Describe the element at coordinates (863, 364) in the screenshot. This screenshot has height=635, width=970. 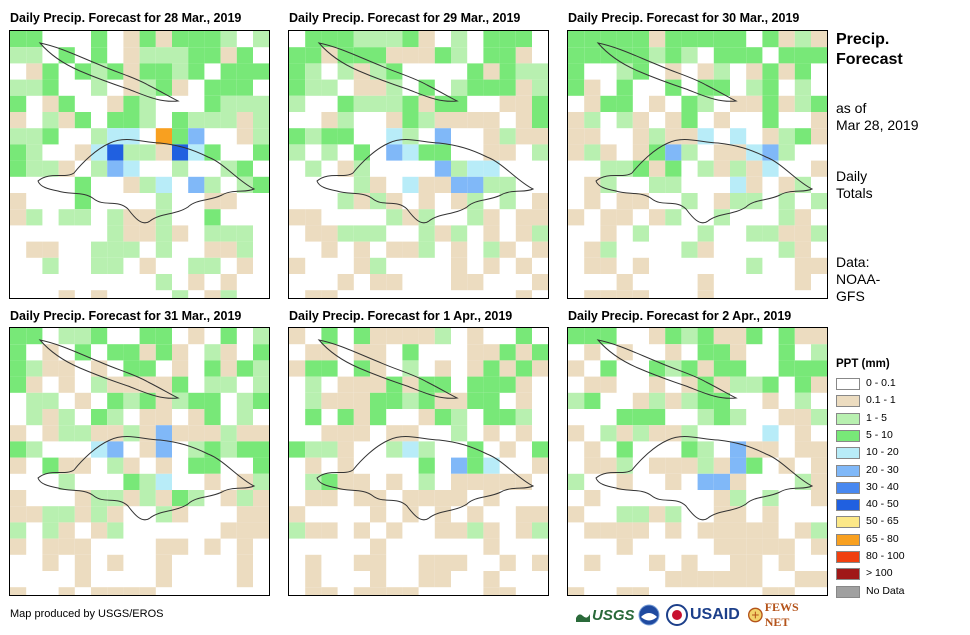
I see `legend-title: PPT (mm)` at that location.